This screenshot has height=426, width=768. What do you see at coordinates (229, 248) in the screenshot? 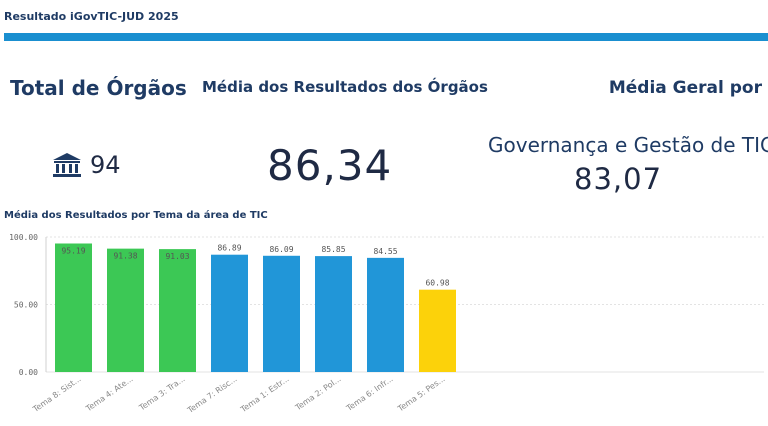
I see `bar-value-label: 86.89` at bounding box center [229, 248].